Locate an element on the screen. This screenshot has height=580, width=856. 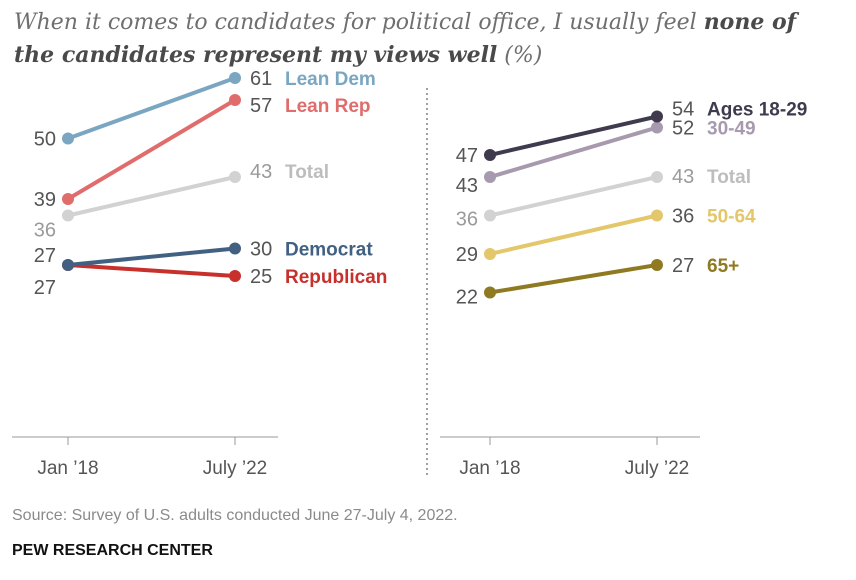
right-ages-18-29-line is located at coordinates (573, 135).